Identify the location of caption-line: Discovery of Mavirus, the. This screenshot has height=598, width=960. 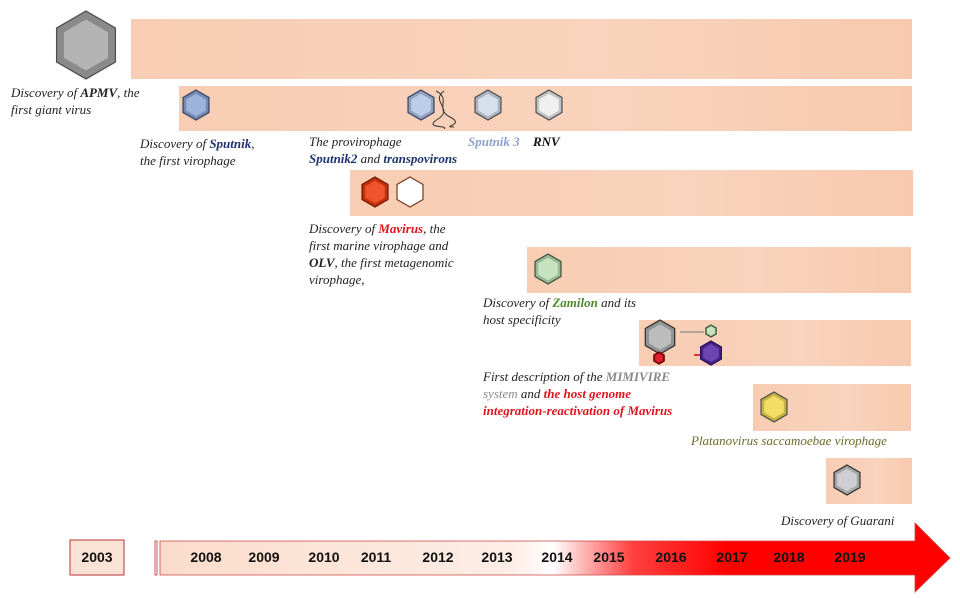
(381, 228).